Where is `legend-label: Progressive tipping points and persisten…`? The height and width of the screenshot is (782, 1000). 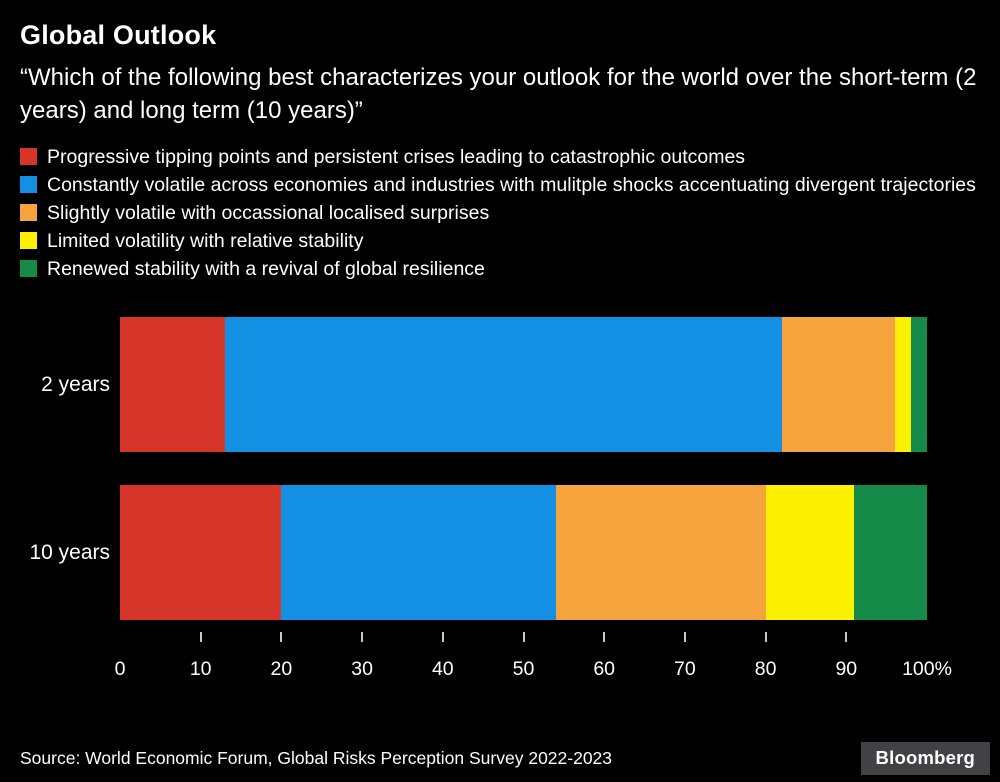 legend-label: Progressive tipping points and persisten… is located at coordinates (396, 157).